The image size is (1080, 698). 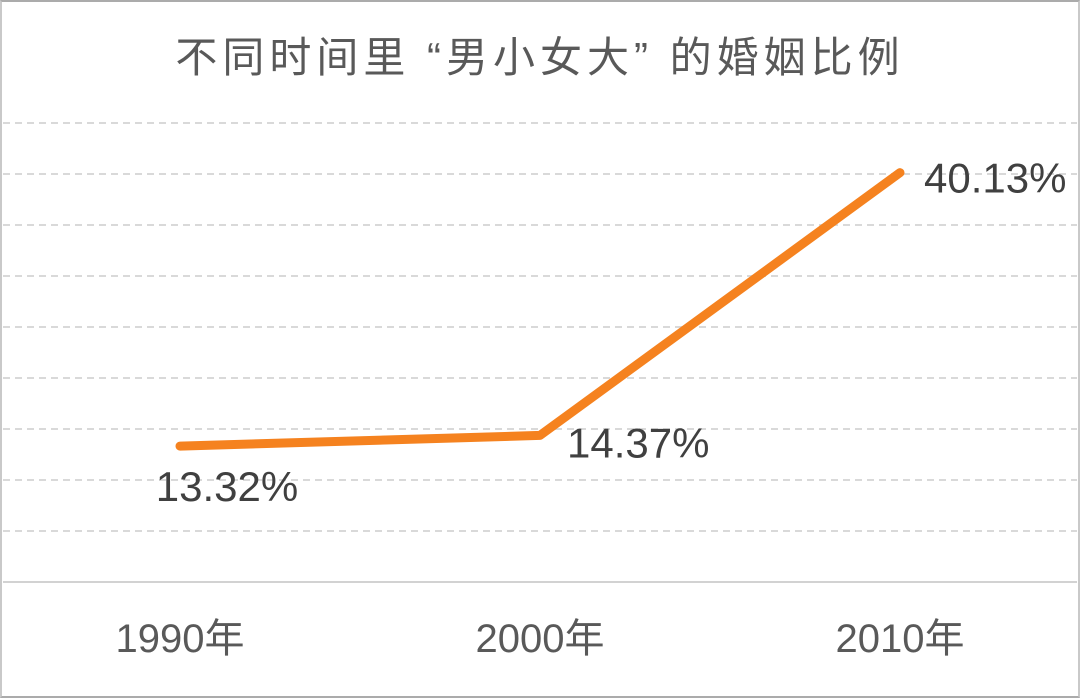 I want to click on x-axis-label: 1990年, so click(x=180, y=639).